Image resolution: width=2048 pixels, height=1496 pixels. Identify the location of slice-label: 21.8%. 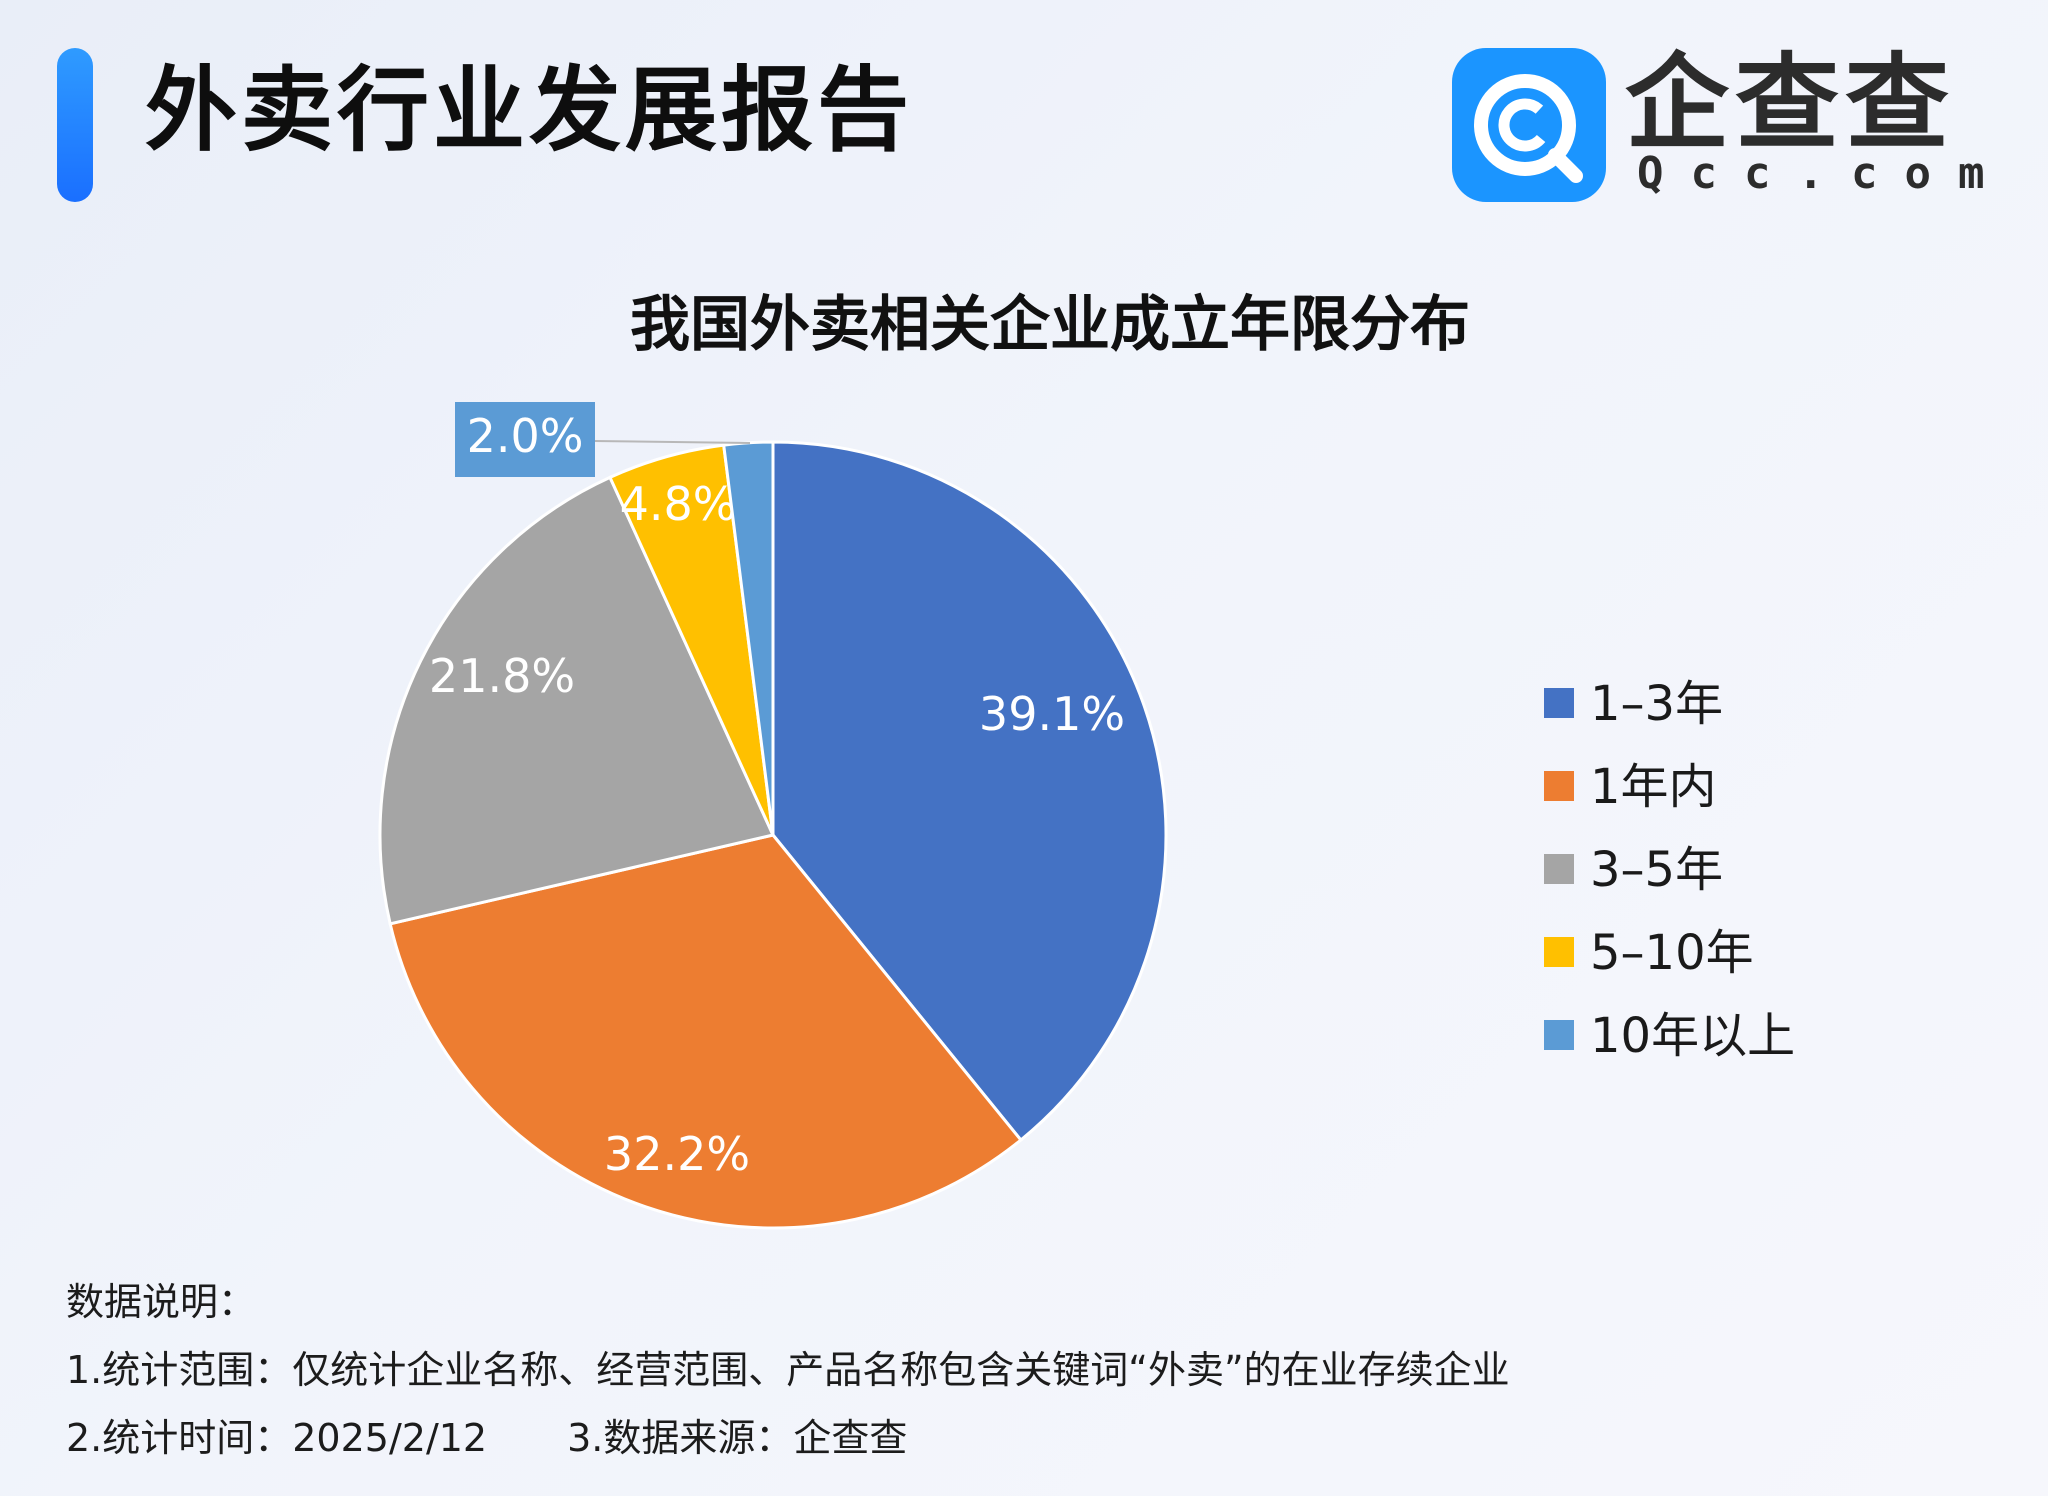
(502, 676).